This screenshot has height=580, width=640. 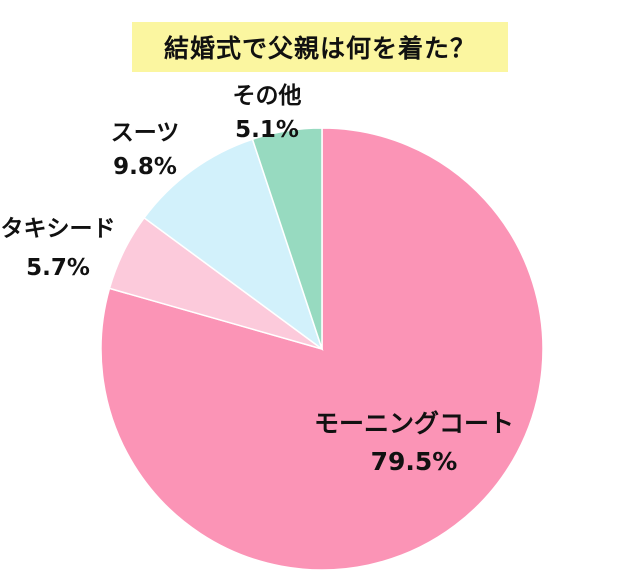 What do you see at coordinates (58, 268) in the screenshot?
I see `slice-value-tuxedo: 5.7%` at bounding box center [58, 268].